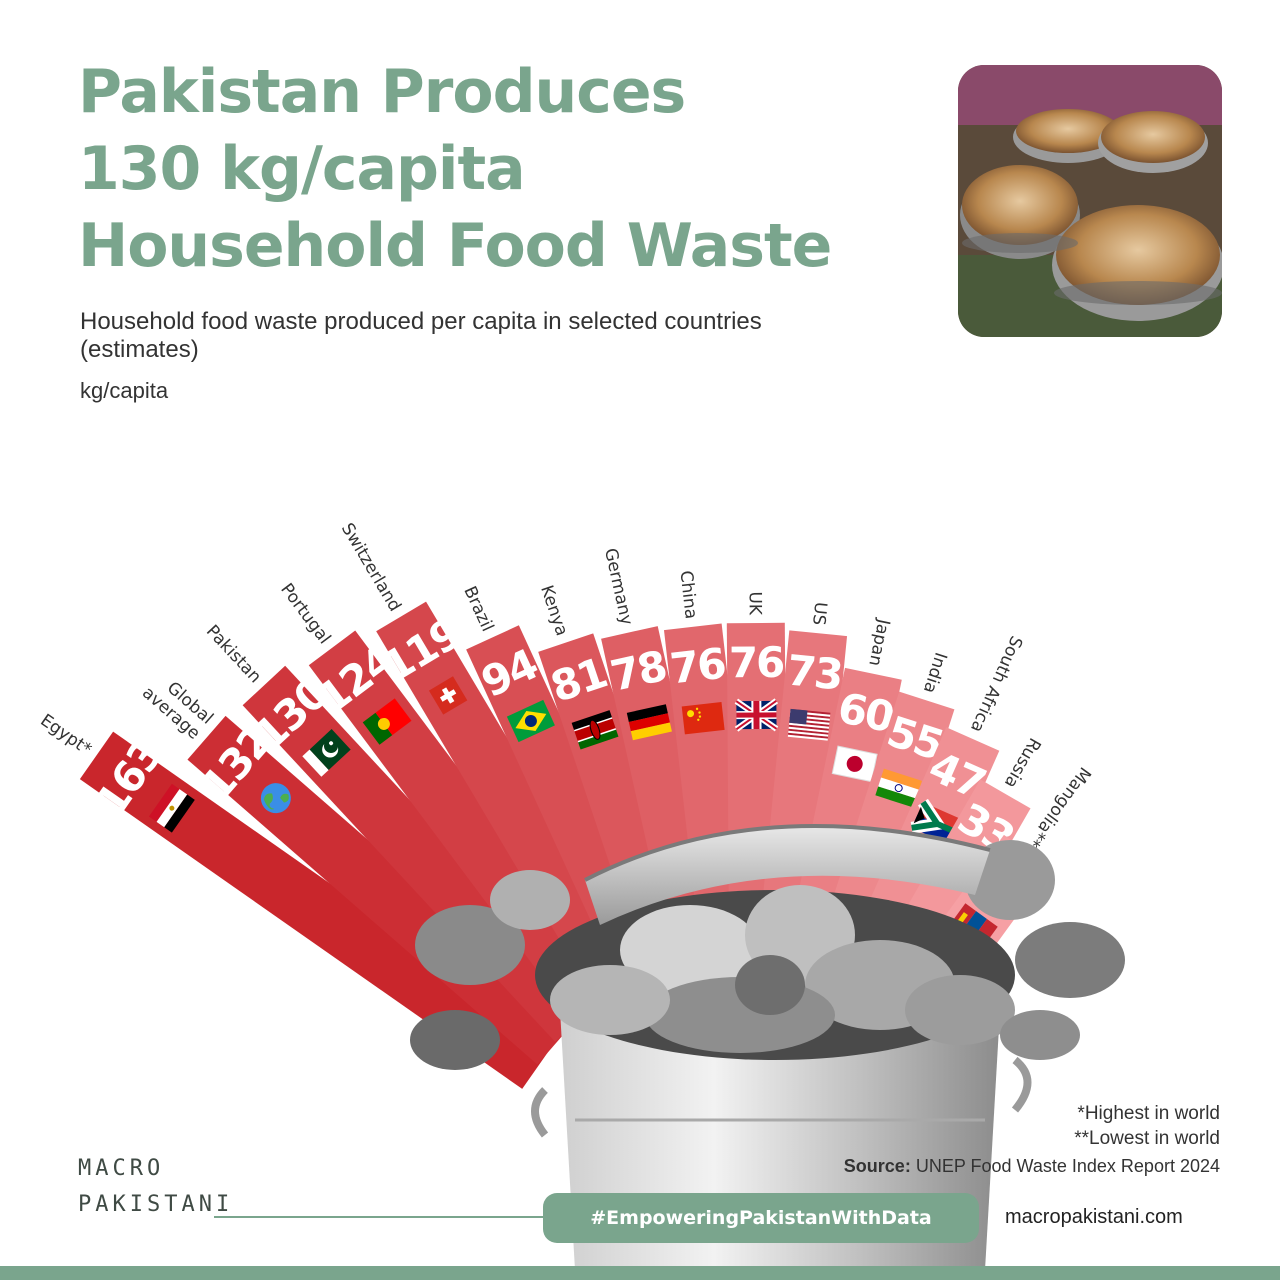 This screenshot has height=1280, width=1280. What do you see at coordinates (756, 715) in the screenshot?
I see `uk-flag-icon` at bounding box center [756, 715].